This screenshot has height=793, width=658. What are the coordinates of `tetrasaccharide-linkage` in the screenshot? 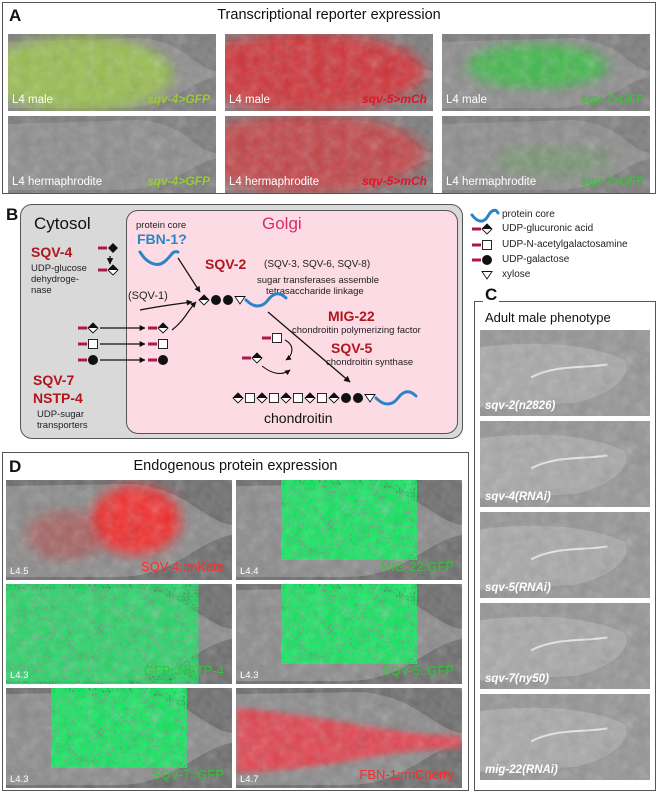 It's located at (243, 300).